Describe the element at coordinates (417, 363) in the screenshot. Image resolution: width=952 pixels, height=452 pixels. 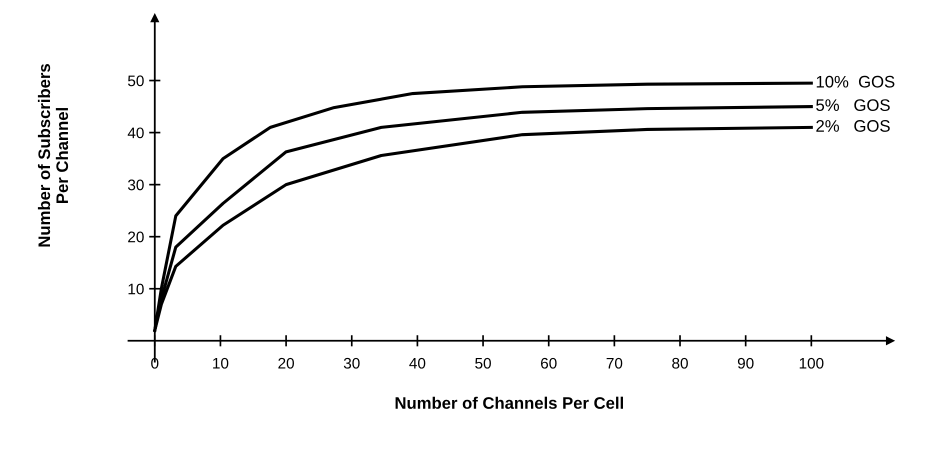
I see `x-tick-label: 40` at that location.